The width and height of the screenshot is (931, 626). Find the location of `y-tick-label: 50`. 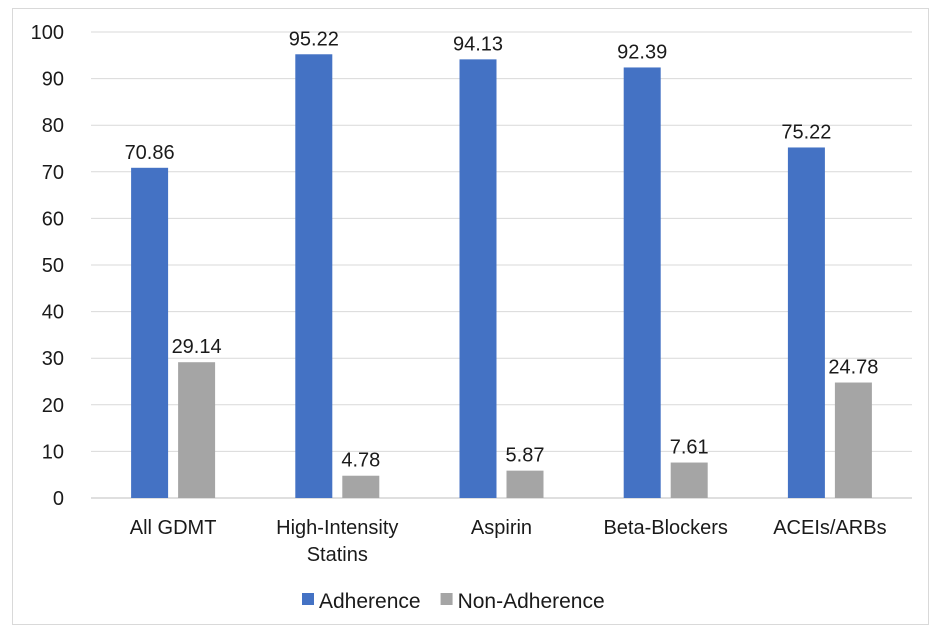

y-tick-label: 50 is located at coordinates (53, 266).